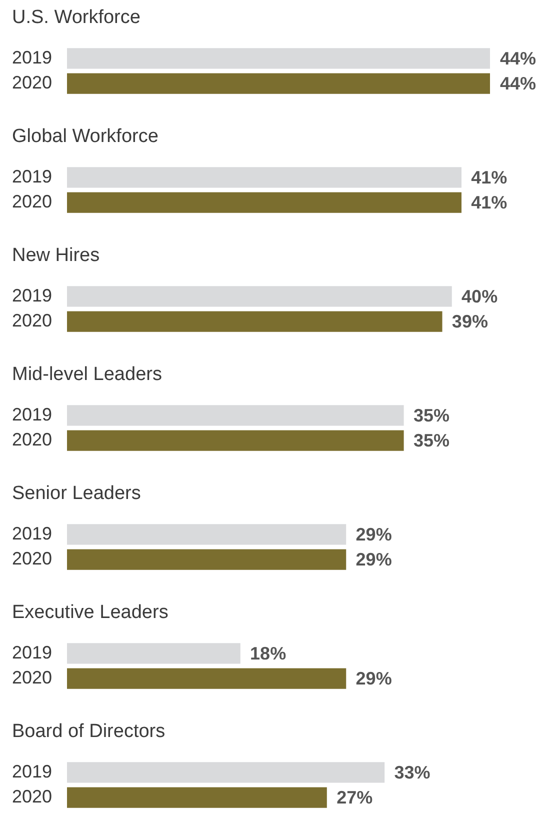  I want to click on chart-title: Global Workforce, so click(85, 137).